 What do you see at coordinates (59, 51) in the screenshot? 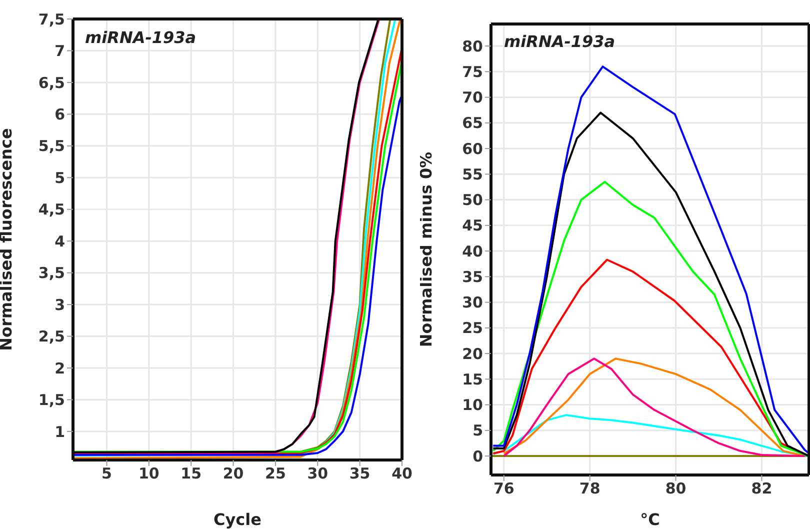
I see `y-tick-label: 7` at bounding box center [59, 51].